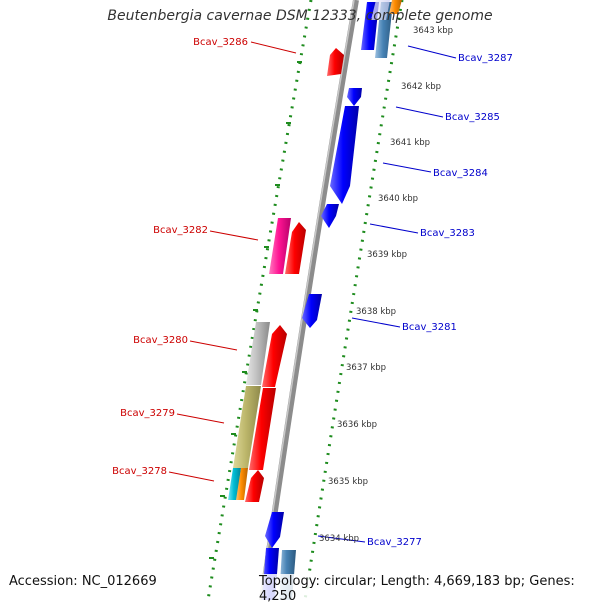 The image size is (600, 604). I want to click on gene-label-bcav-3283: Bcav_3283, so click(447, 233).